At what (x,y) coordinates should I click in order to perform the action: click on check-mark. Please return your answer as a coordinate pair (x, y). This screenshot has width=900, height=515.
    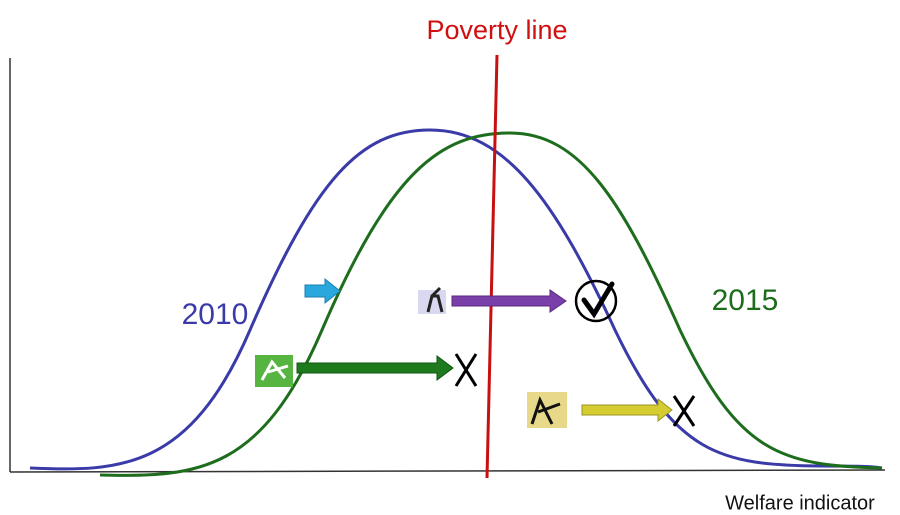
    Looking at the image, I should click on (598, 300).